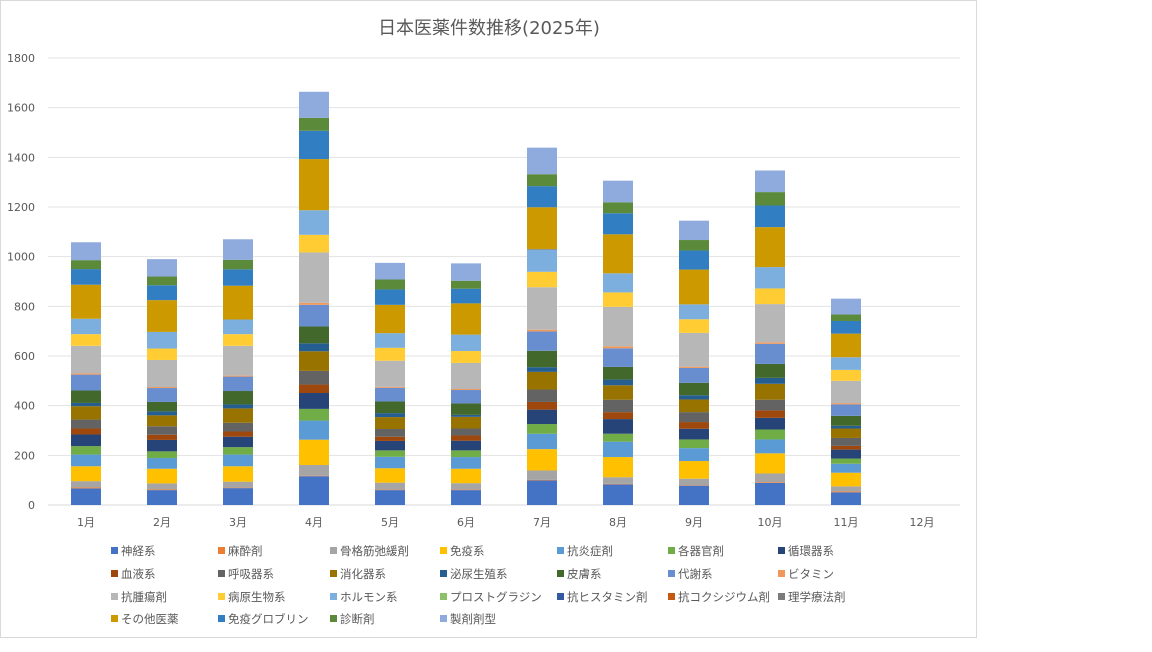 This screenshot has width=1152, height=652. I want to click on legend-label: 呼吸器系, so click(251, 574).